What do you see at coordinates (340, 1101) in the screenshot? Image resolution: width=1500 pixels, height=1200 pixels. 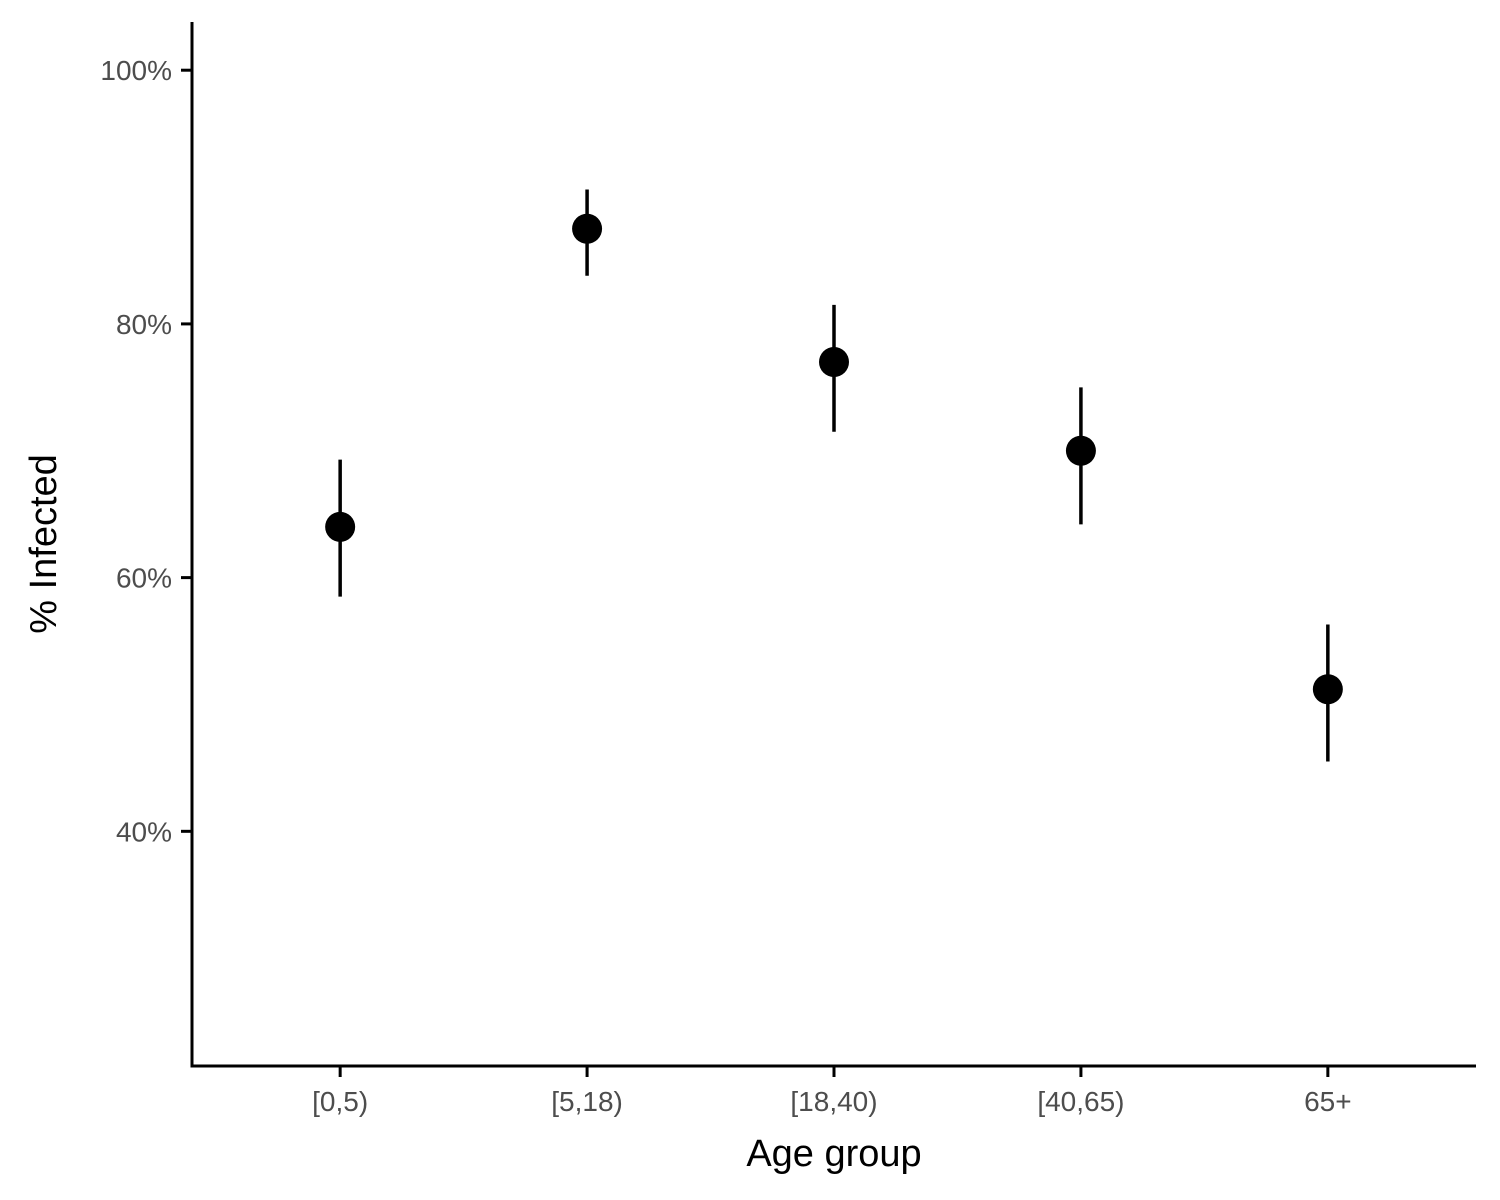 I see `x-tick-label: [0,5)` at bounding box center [340, 1101].